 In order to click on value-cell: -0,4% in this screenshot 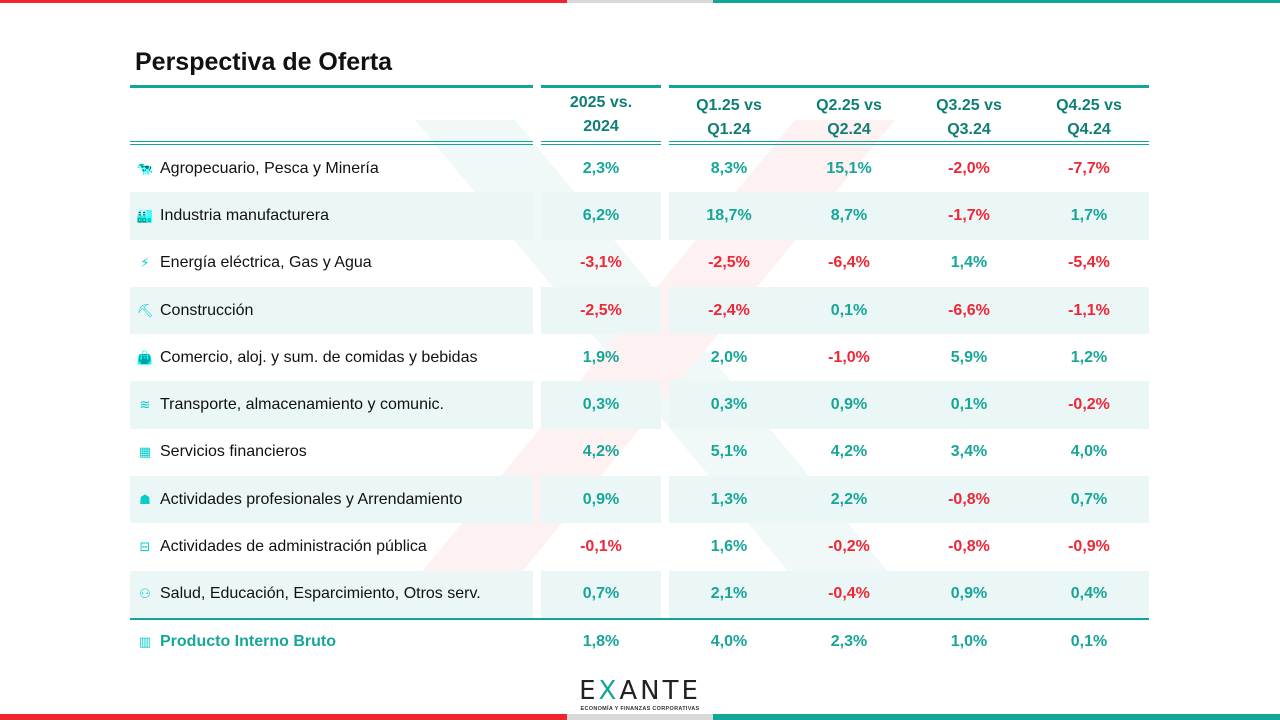, I will do `click(849, 594)`.